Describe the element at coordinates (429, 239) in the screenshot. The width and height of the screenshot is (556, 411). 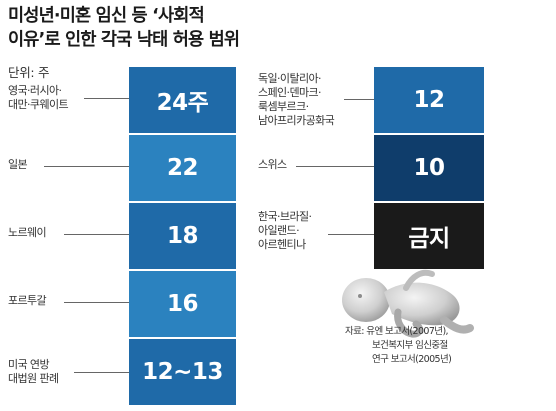
I see `bar-value: 금지` at that location.